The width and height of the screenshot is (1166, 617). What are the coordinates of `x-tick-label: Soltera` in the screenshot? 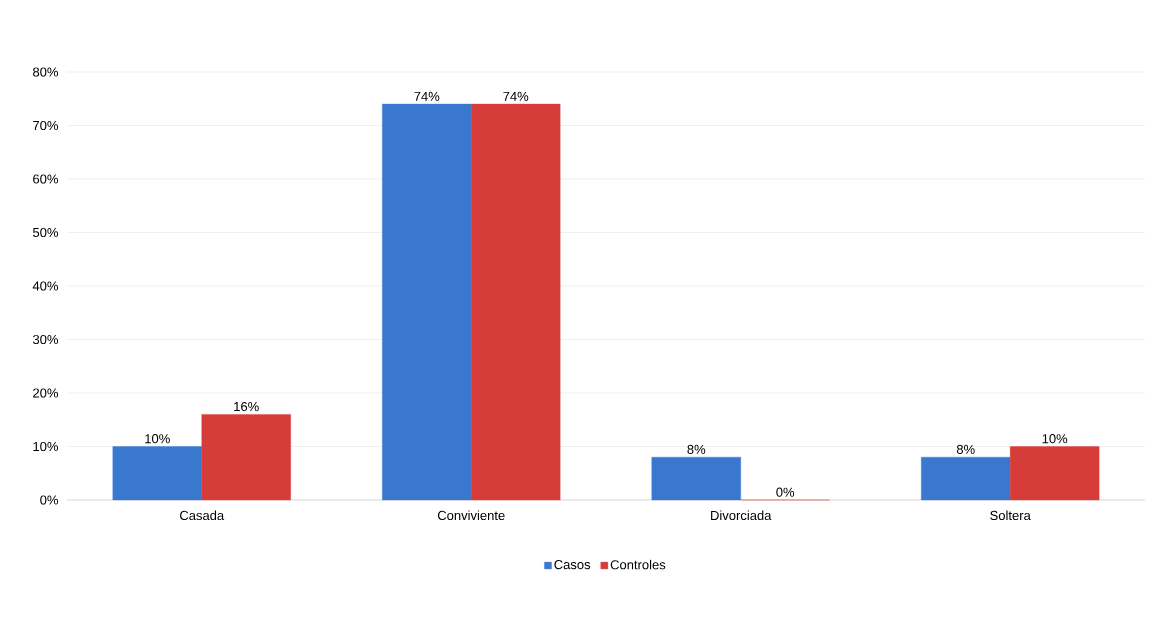 It's located at (1010, 515).